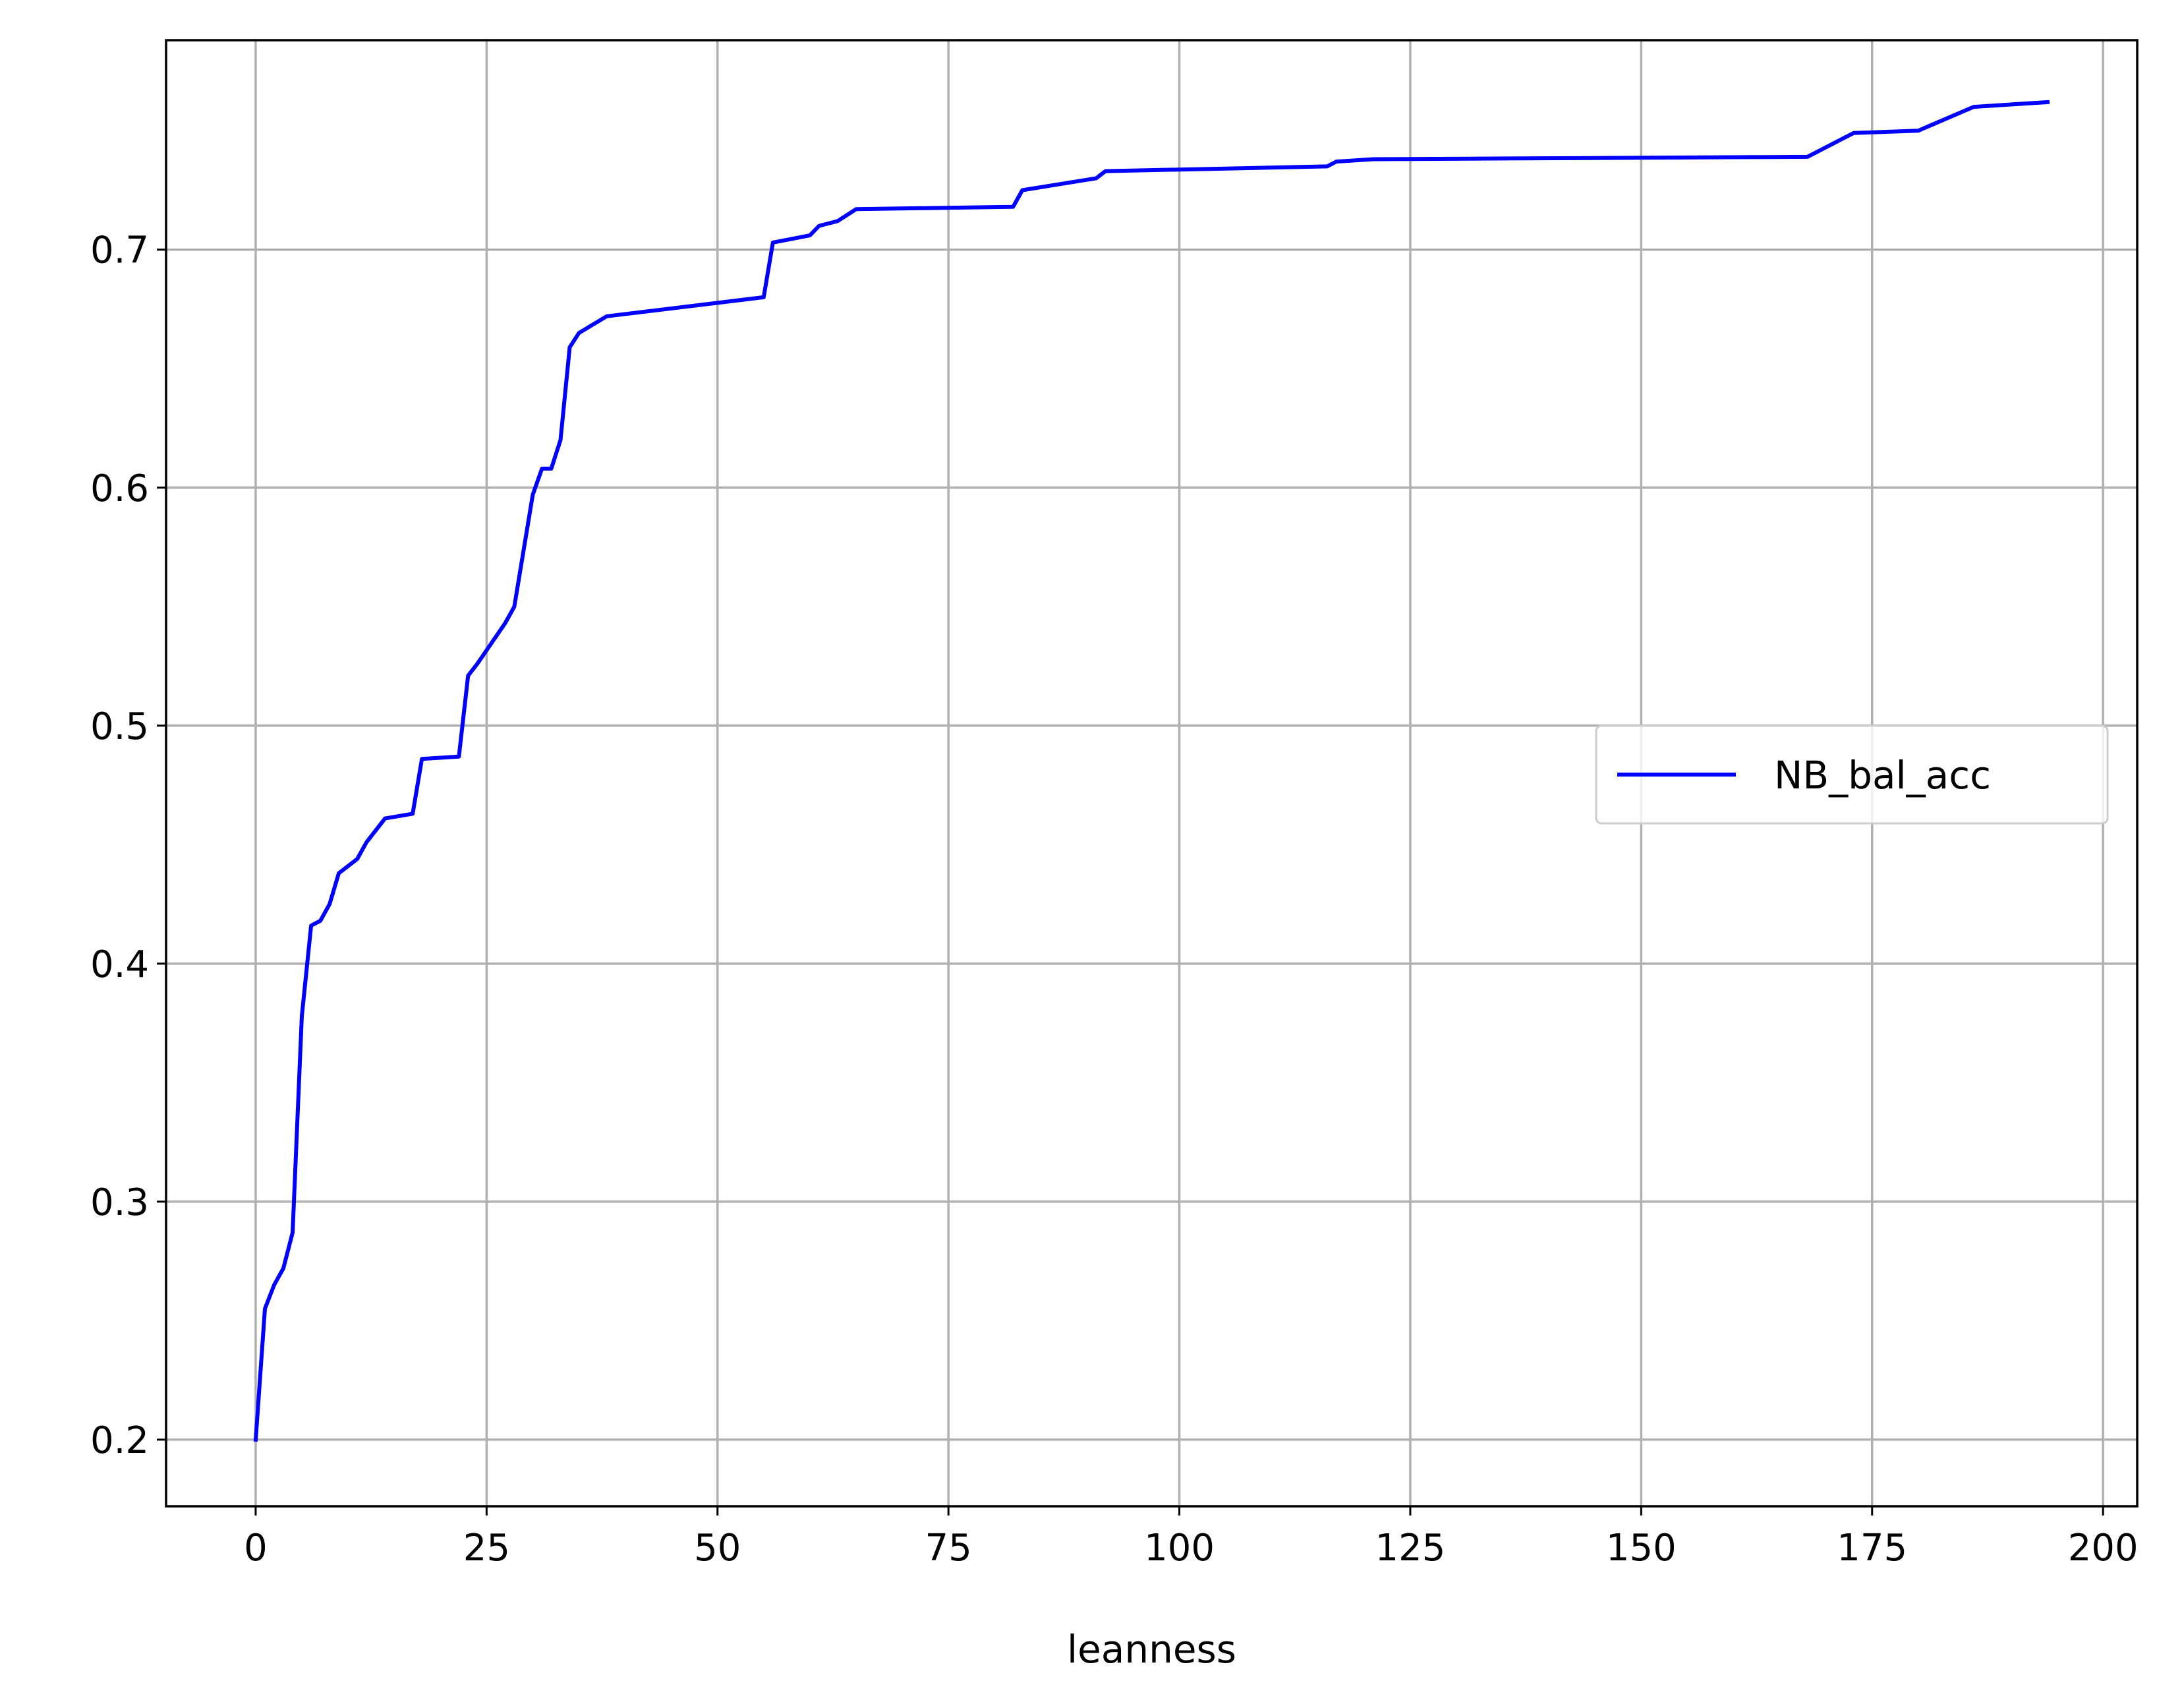  What do you see at coordinates (119, 726) in the screenshot?
I see `y-tick-label: 0.5` at bounding box center [119, 726].